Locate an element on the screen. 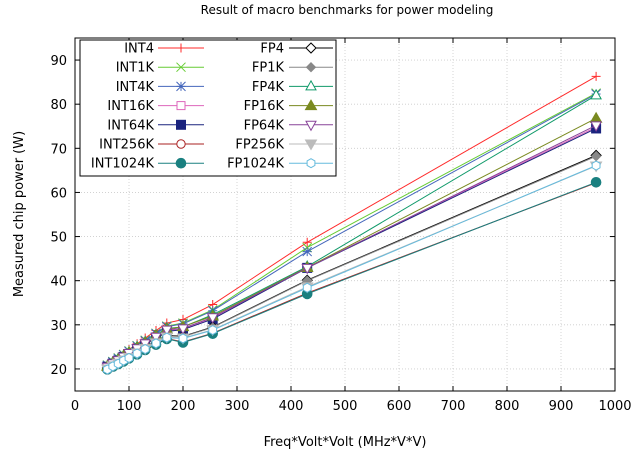 The image size is (631, 454). legend-label: INT16K is located at coordinates (130, 106).